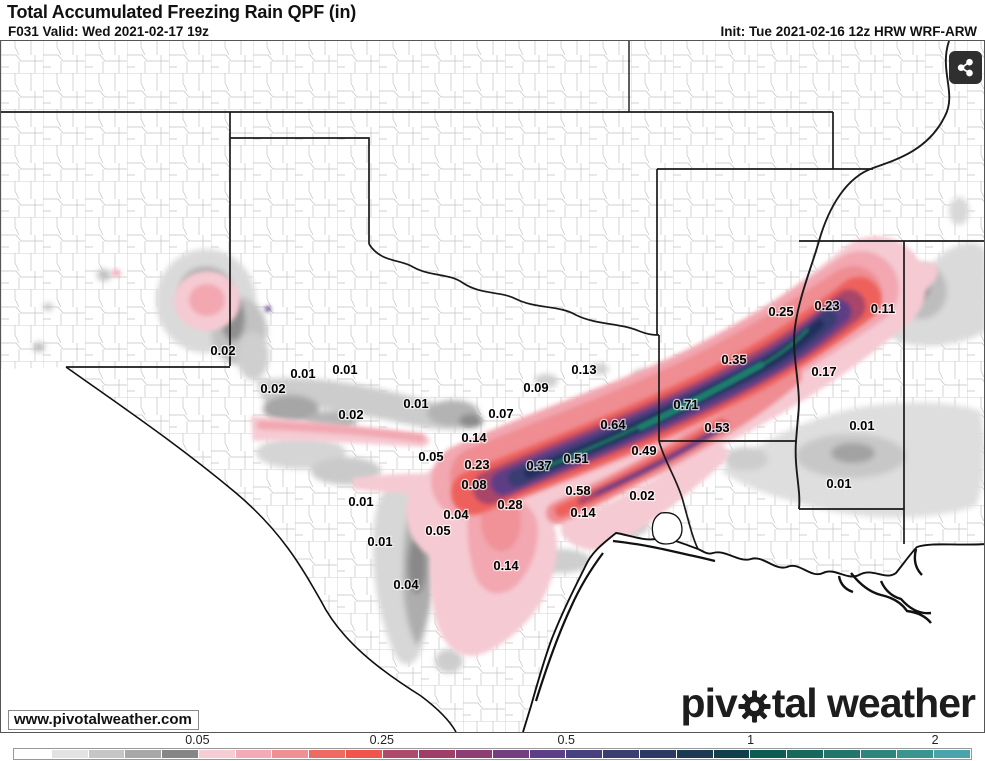  I want to click on core-shading, so click(676, 398).